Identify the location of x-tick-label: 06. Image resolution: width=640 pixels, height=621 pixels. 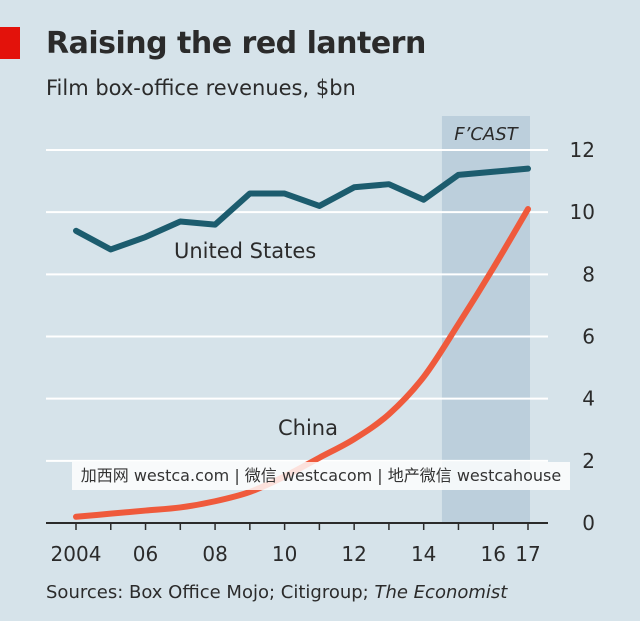
(145, 554).